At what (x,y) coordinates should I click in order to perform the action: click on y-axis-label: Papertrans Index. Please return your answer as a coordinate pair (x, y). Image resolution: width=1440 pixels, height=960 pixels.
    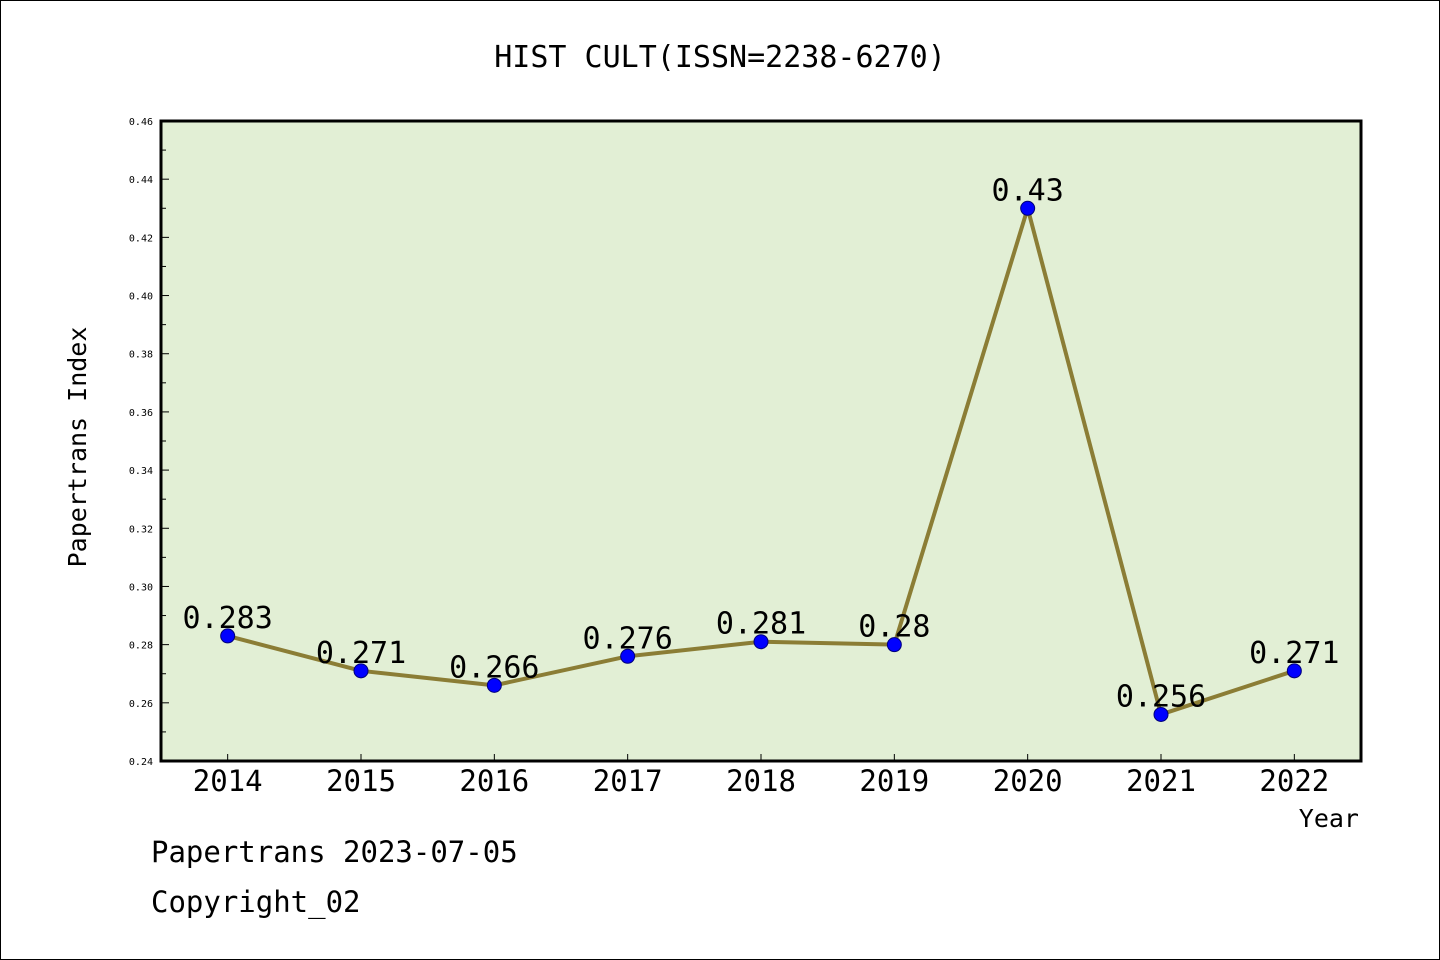
    Looking at the image, I should click on (77, 447).